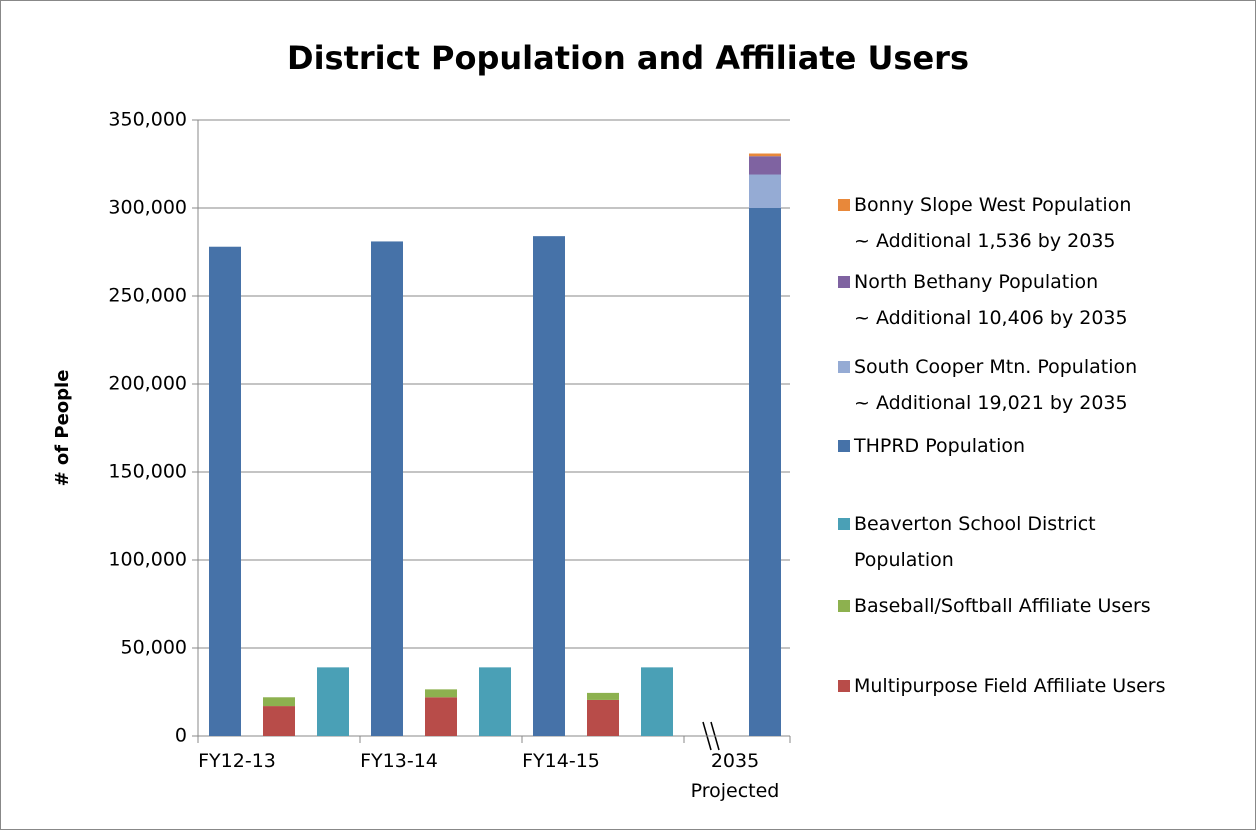 The width and height of the screenshot is (1257, 831). What do you see at coordinates (628, 58) in the screenshot?
I see `chart-title: District Population and Affiliate Users` at bounding box center [628, 58].